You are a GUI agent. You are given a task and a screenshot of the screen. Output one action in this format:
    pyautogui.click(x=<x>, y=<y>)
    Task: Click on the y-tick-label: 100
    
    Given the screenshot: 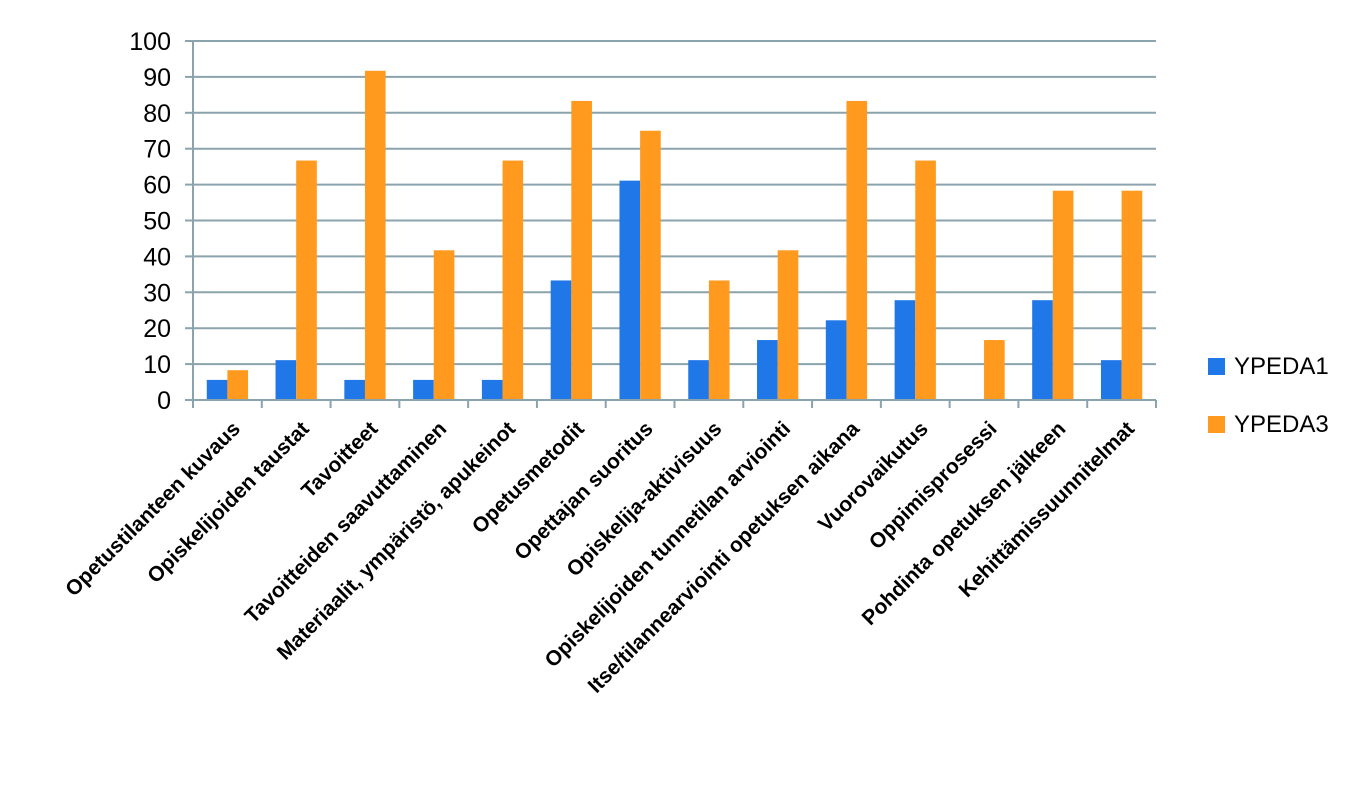 What is the action you would take?
    pyautogui.click(x=150, y=42)
    